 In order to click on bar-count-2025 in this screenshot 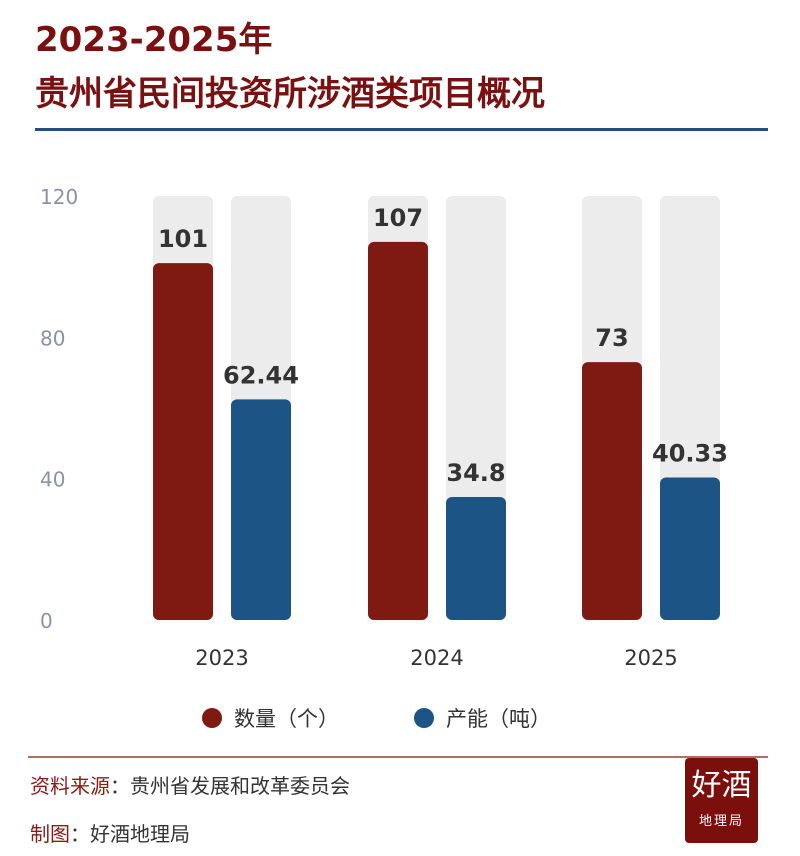, I will do `click(612, 491)`.